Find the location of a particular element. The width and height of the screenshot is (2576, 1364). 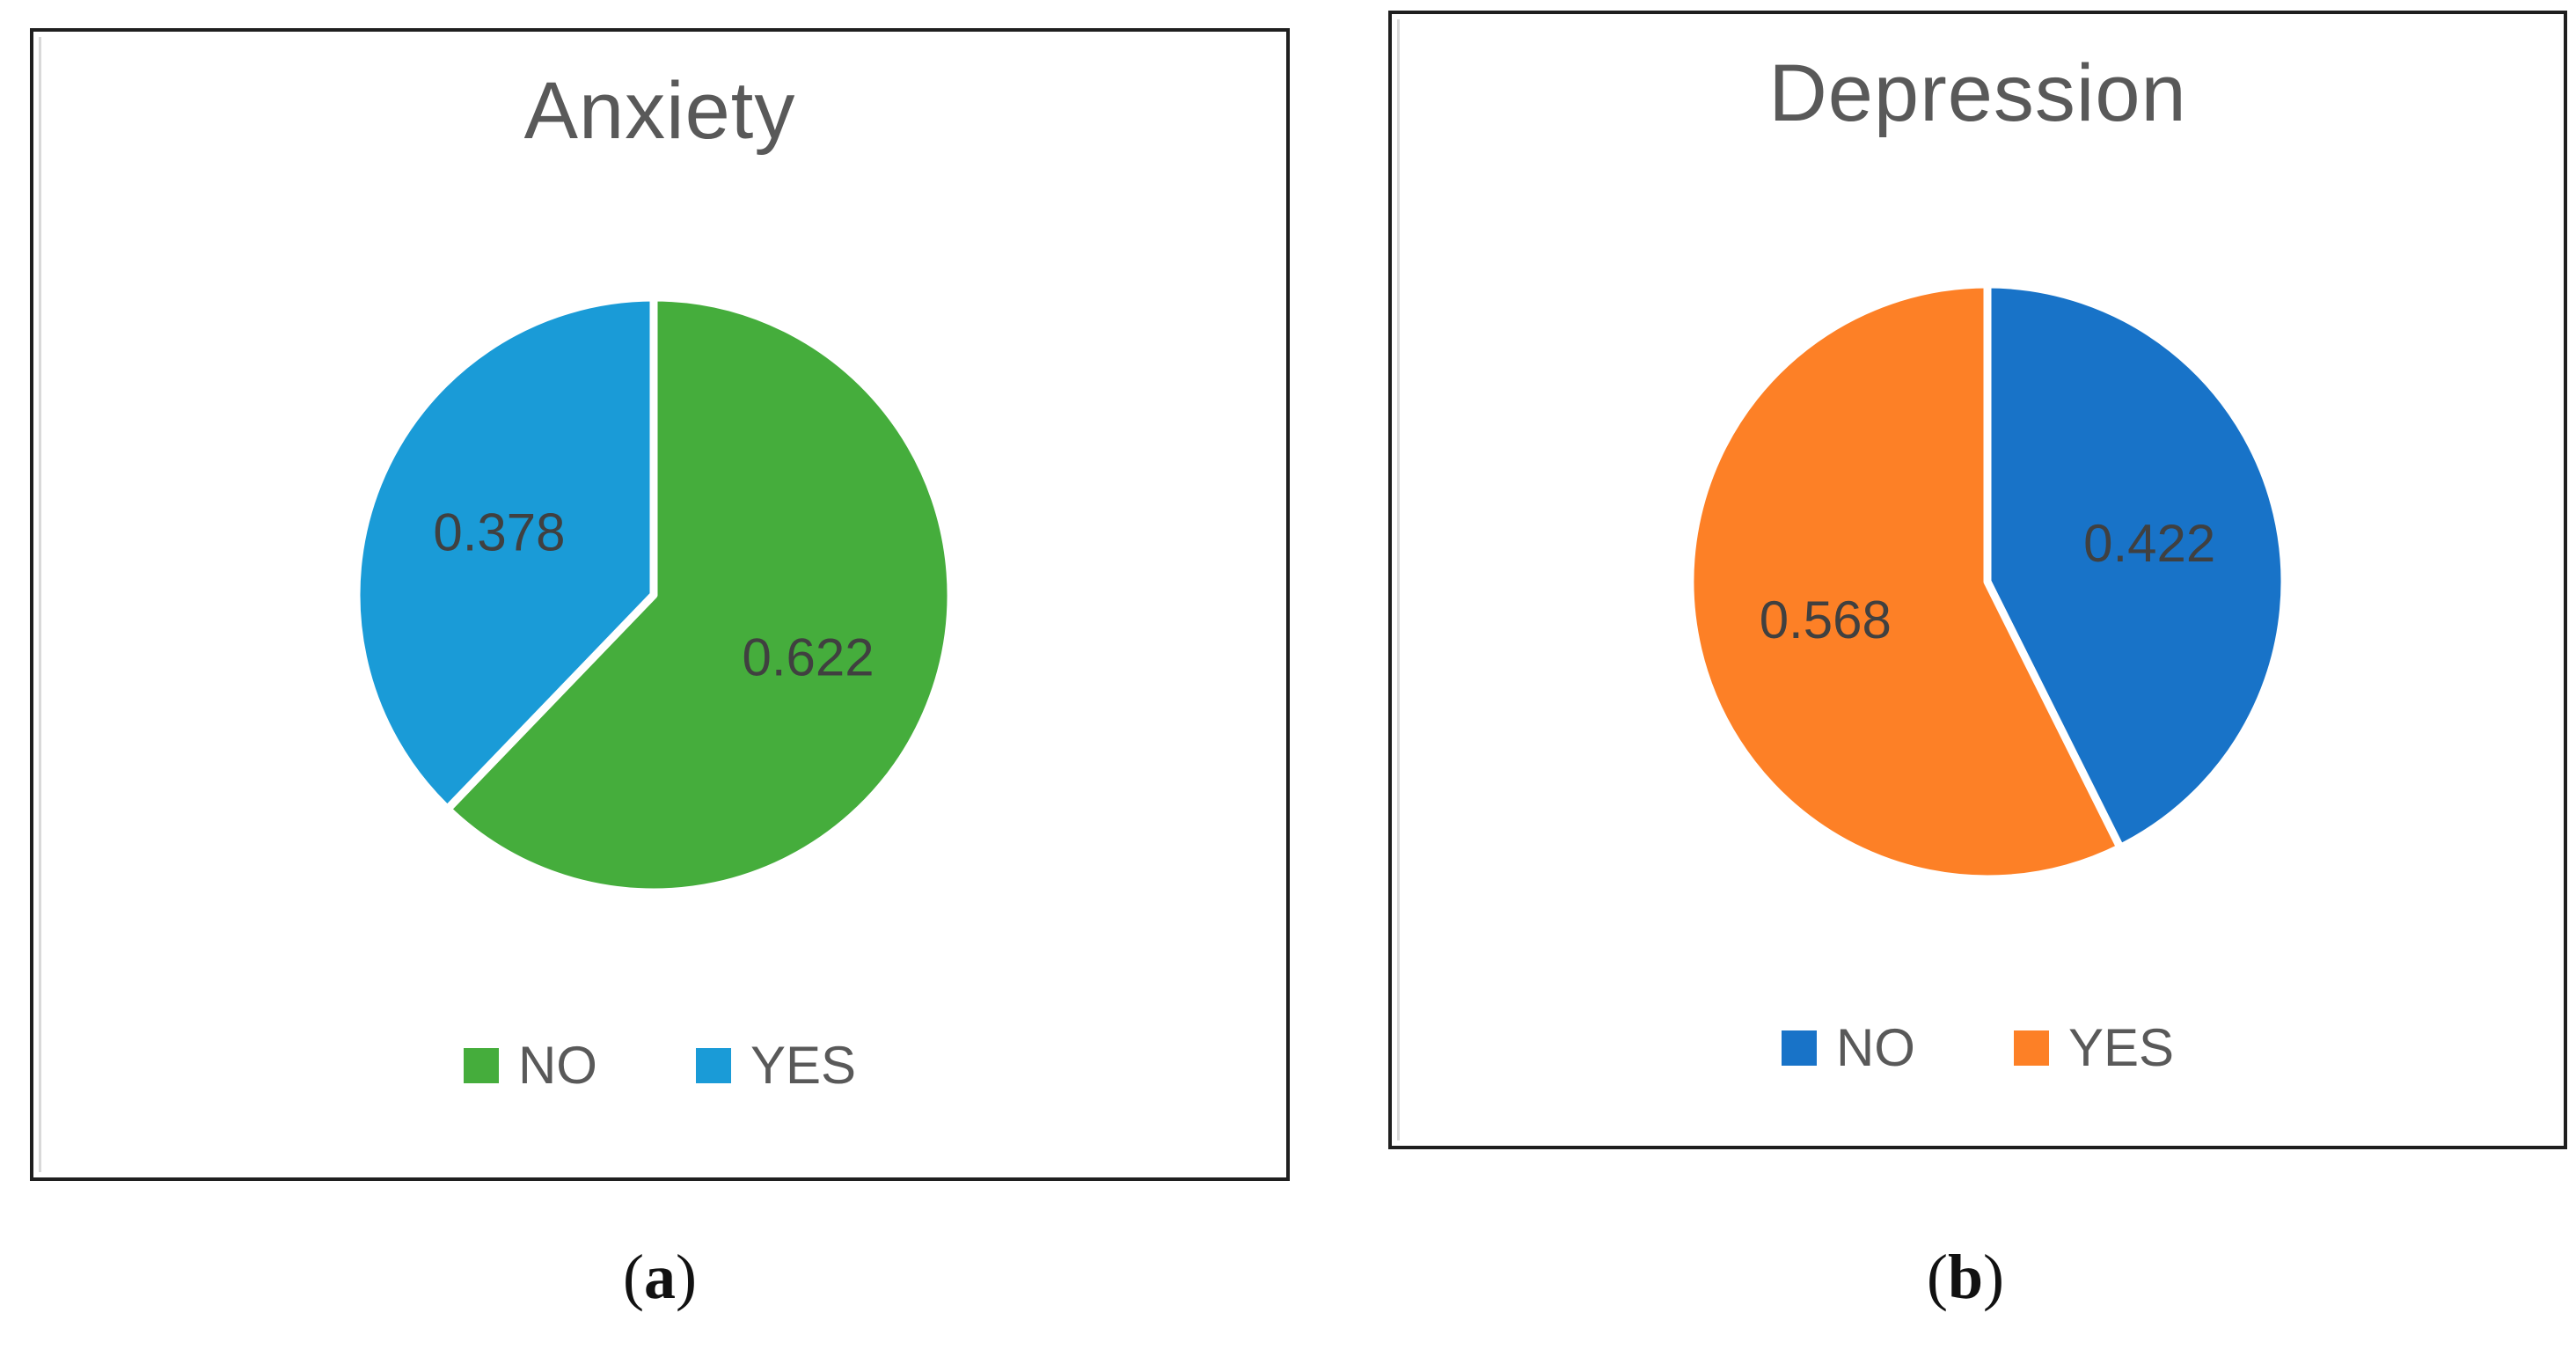

data-label-no: 0.422 is located at coordinates (2149, 543).